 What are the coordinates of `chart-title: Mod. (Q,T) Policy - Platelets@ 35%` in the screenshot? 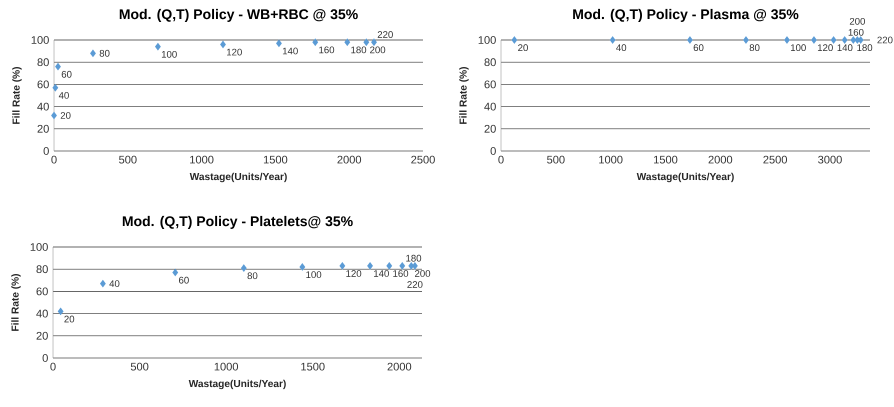 It's located at (237, 222).